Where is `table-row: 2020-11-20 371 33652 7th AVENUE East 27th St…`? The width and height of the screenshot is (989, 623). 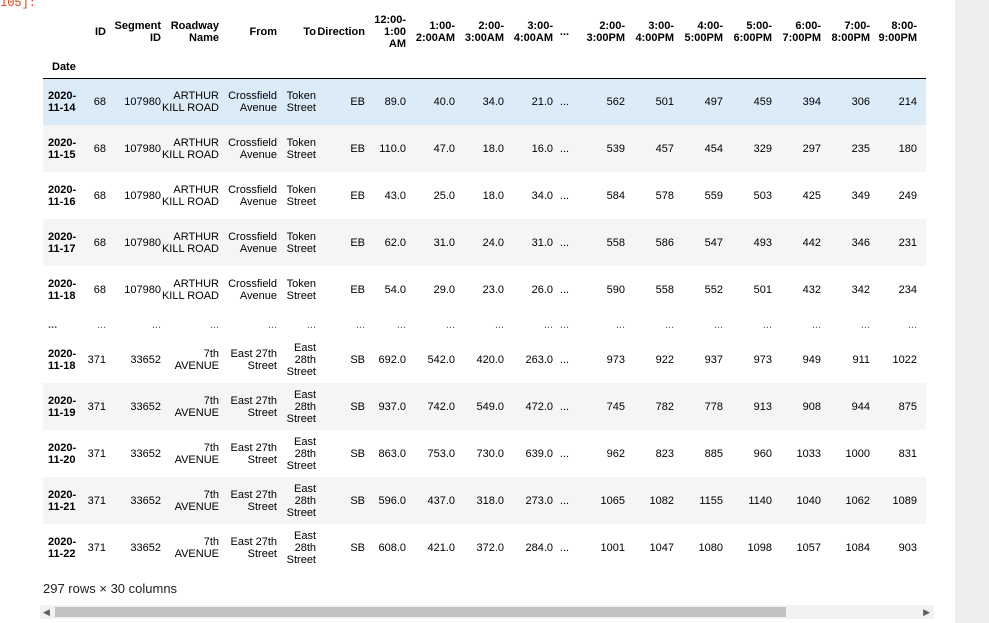 table-row: 2020-11-20 371 33652 7th AVENUE East 27th St… is located at coordinates (484, 453).